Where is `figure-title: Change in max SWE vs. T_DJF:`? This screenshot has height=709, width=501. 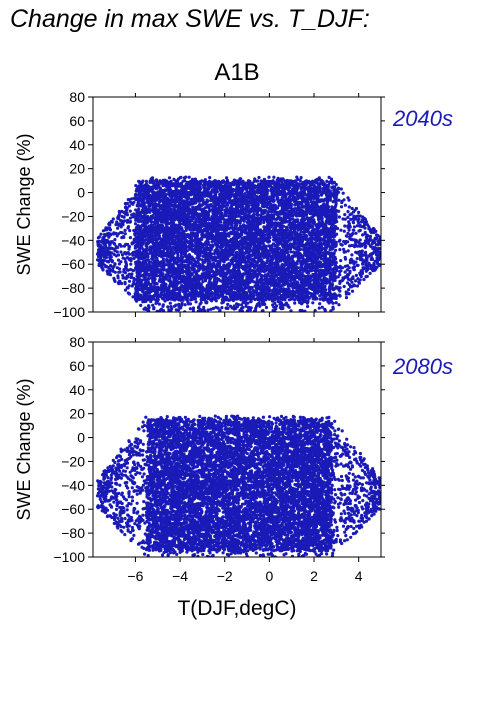 figure-title: Change in max SWE vs. T_DJF: is located at coordinates (190, 19).